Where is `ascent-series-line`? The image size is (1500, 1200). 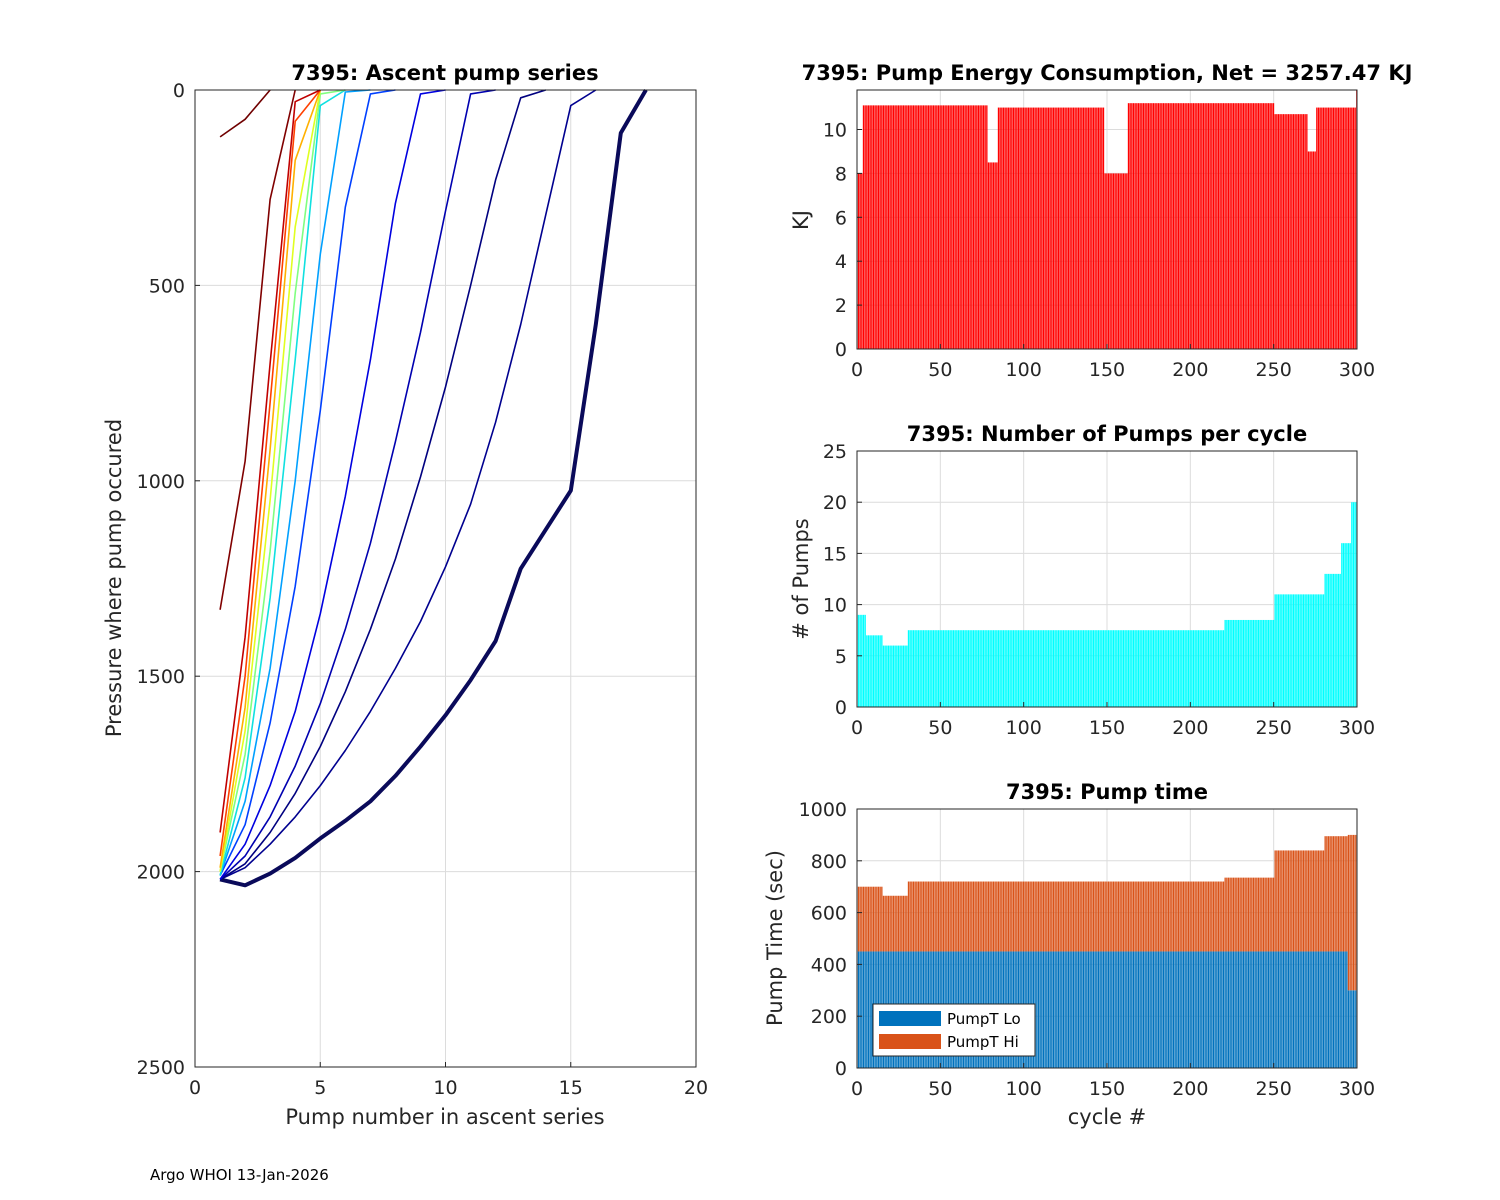 ascent-series-line is located at coordinates (307, 482).